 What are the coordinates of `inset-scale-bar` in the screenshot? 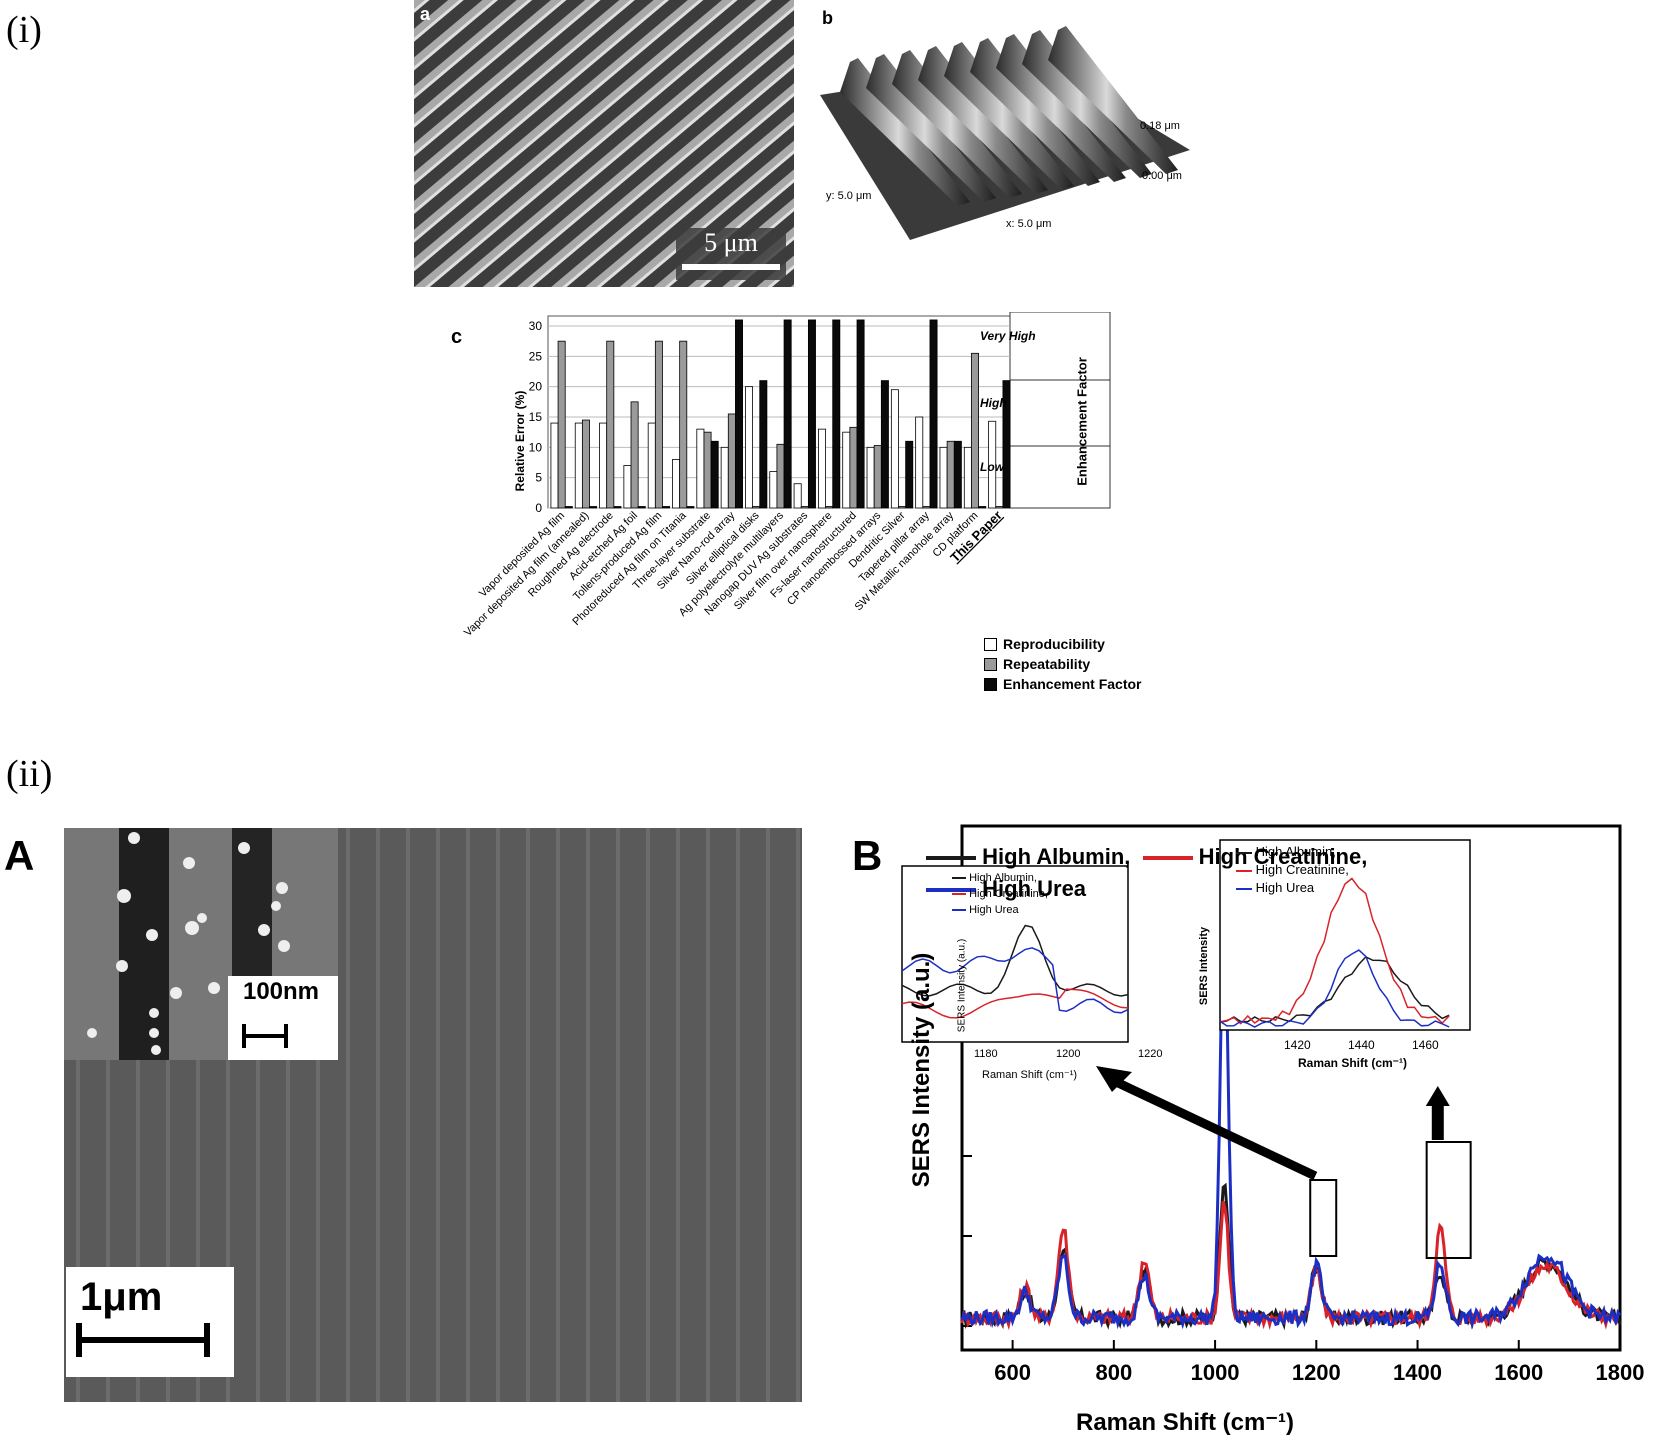 It's located at (264, 1036).